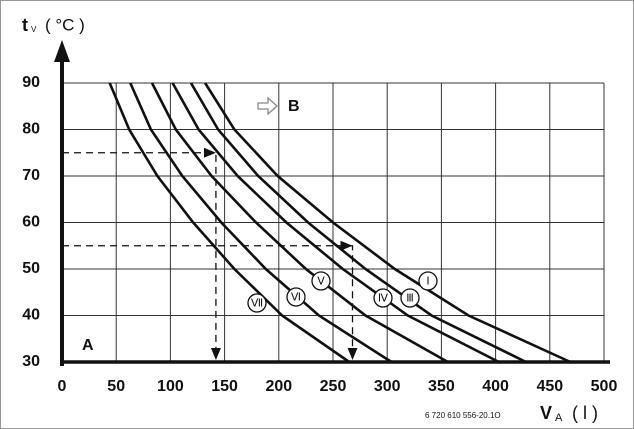 The width and height of the screenshot is (634, 429). I want to click on x-tick-label: 500, so click(604, 386).